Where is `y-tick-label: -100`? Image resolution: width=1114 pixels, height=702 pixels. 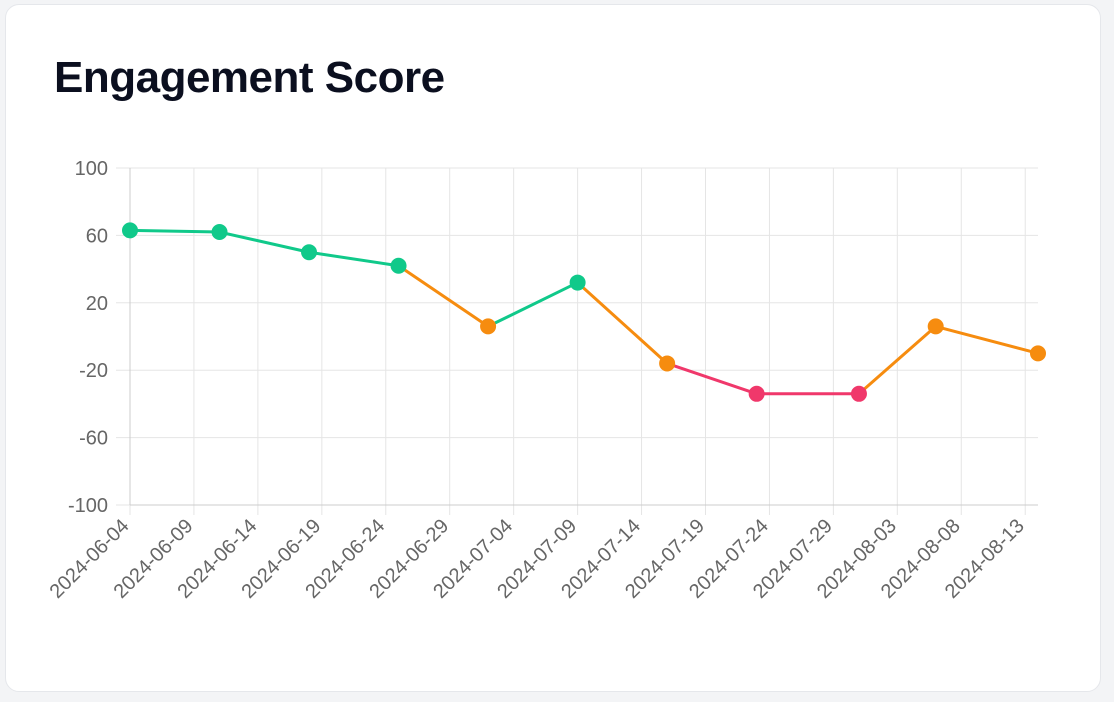
y-tick-label: -100 is located at coordinates (88, 506).